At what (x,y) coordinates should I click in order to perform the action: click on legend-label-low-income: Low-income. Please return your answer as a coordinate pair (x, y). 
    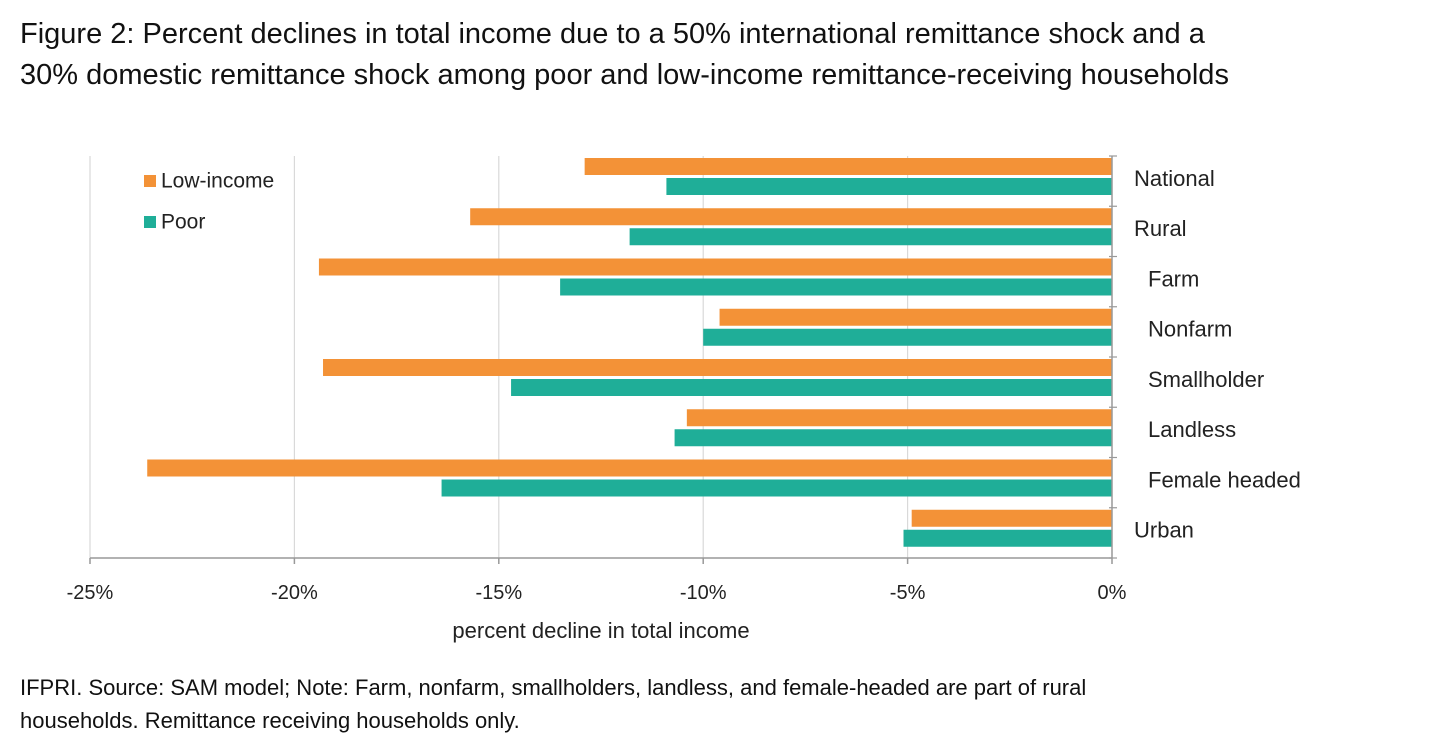
    Looking at the image, I should click on (217, 181).